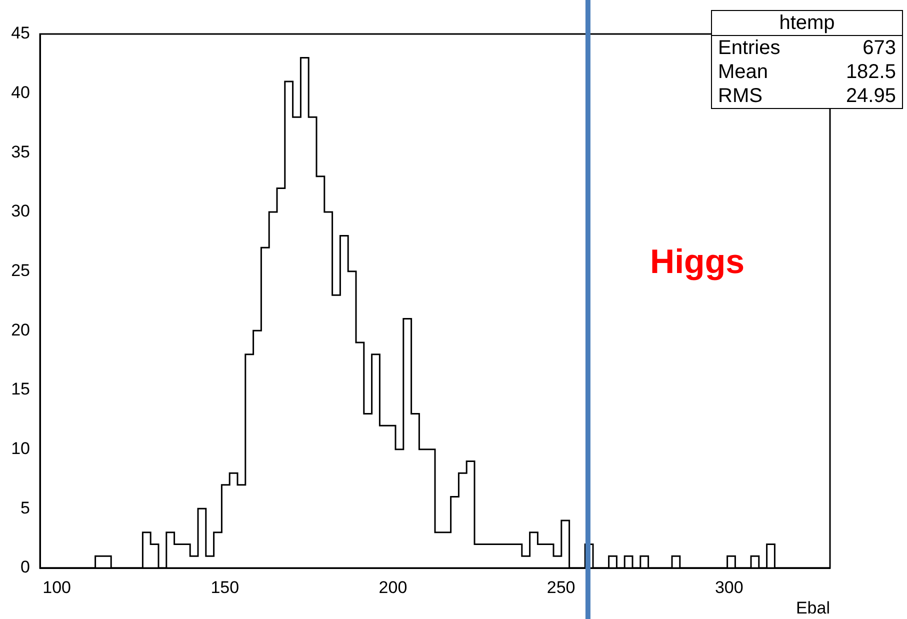  What do you see at coordinates (871, 96) in the screenshot?
I see `text: 24.95` at bounding box center [871, 96].